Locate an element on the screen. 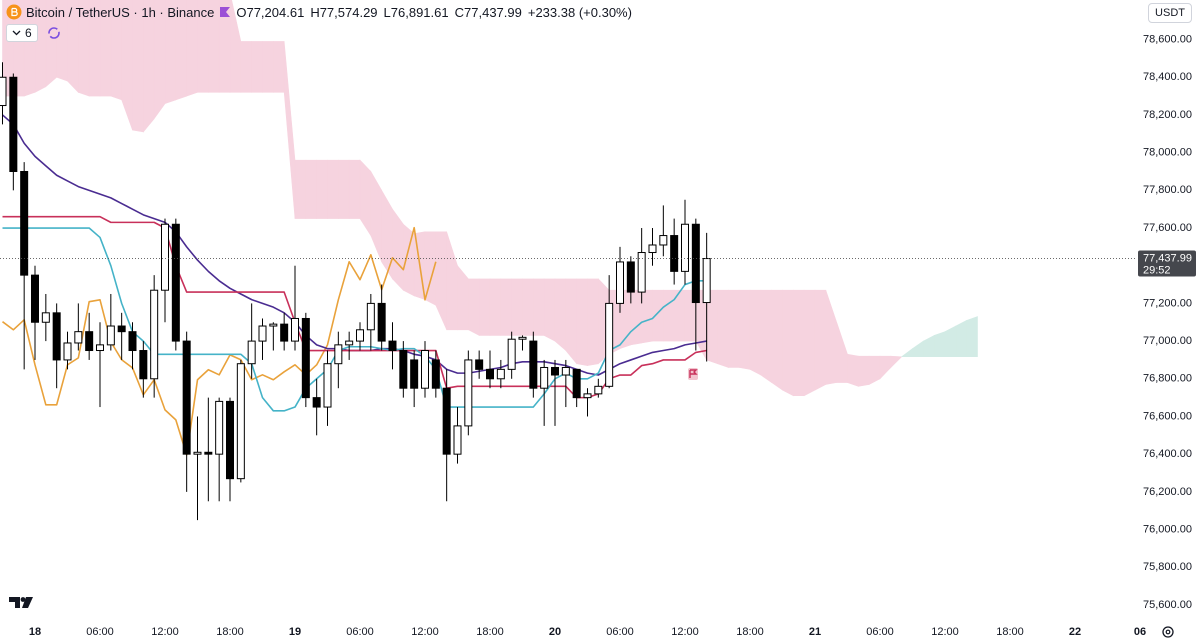 This screenshot has width=1200, height=643. y-tick-label: 78,600.00 is located at coordinates (1167, 39).